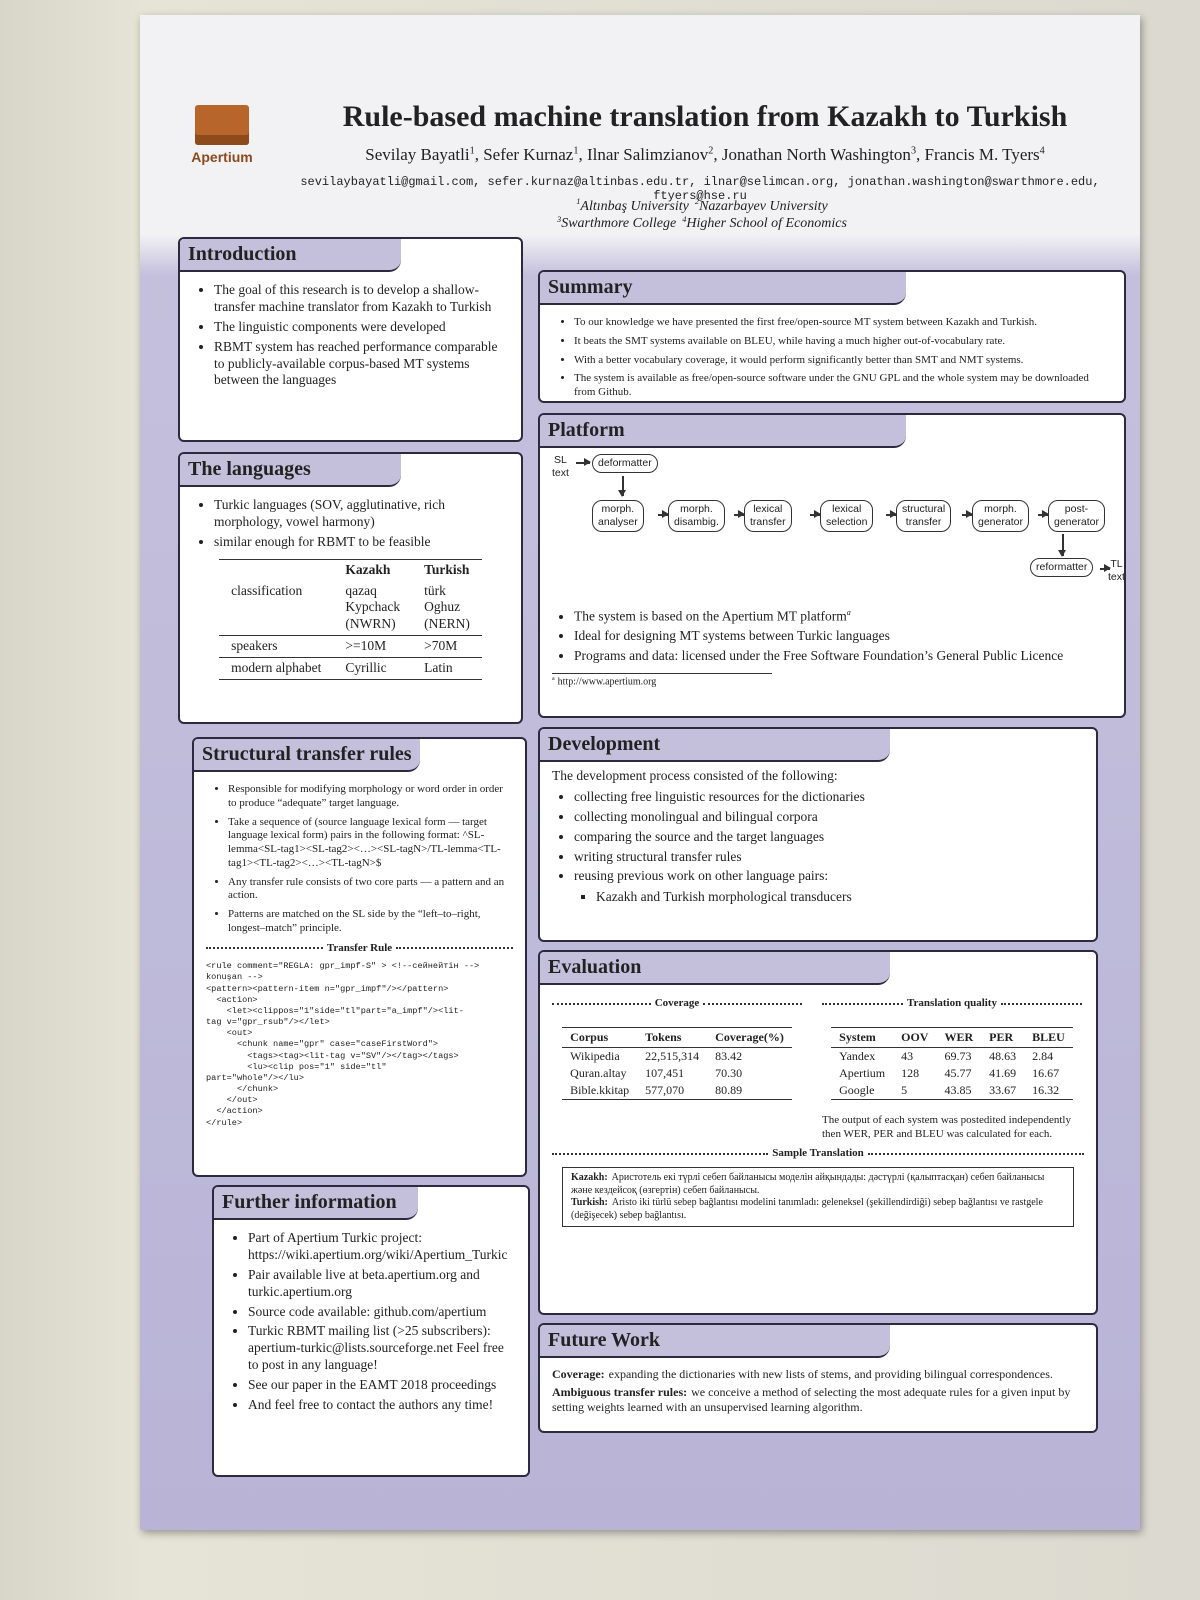 This screenshot has width=1200, height=1600. What do you see at coordinates (958, 1089) in the screenshot?
I see `table-cell: 43.85` at bounding box center [958, 1089].